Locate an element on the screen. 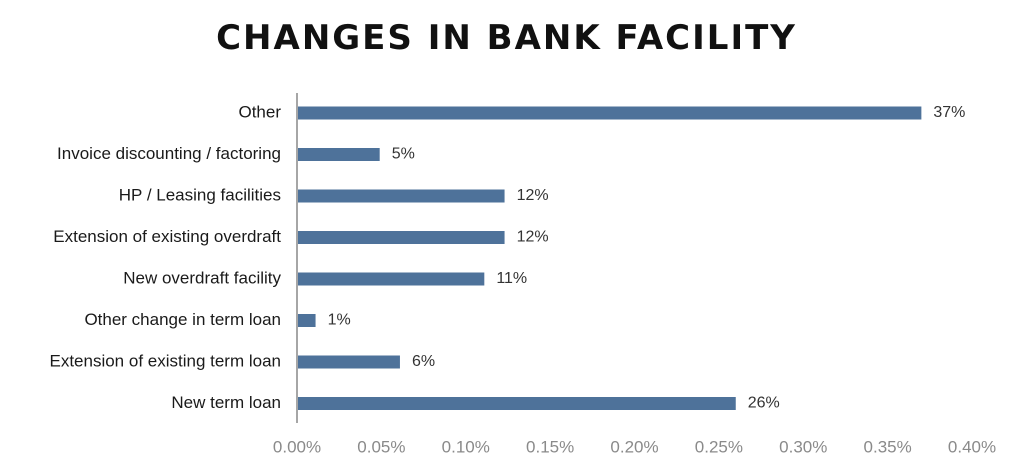  category-label: New overdraft facility is located at coordinates (202, 277).